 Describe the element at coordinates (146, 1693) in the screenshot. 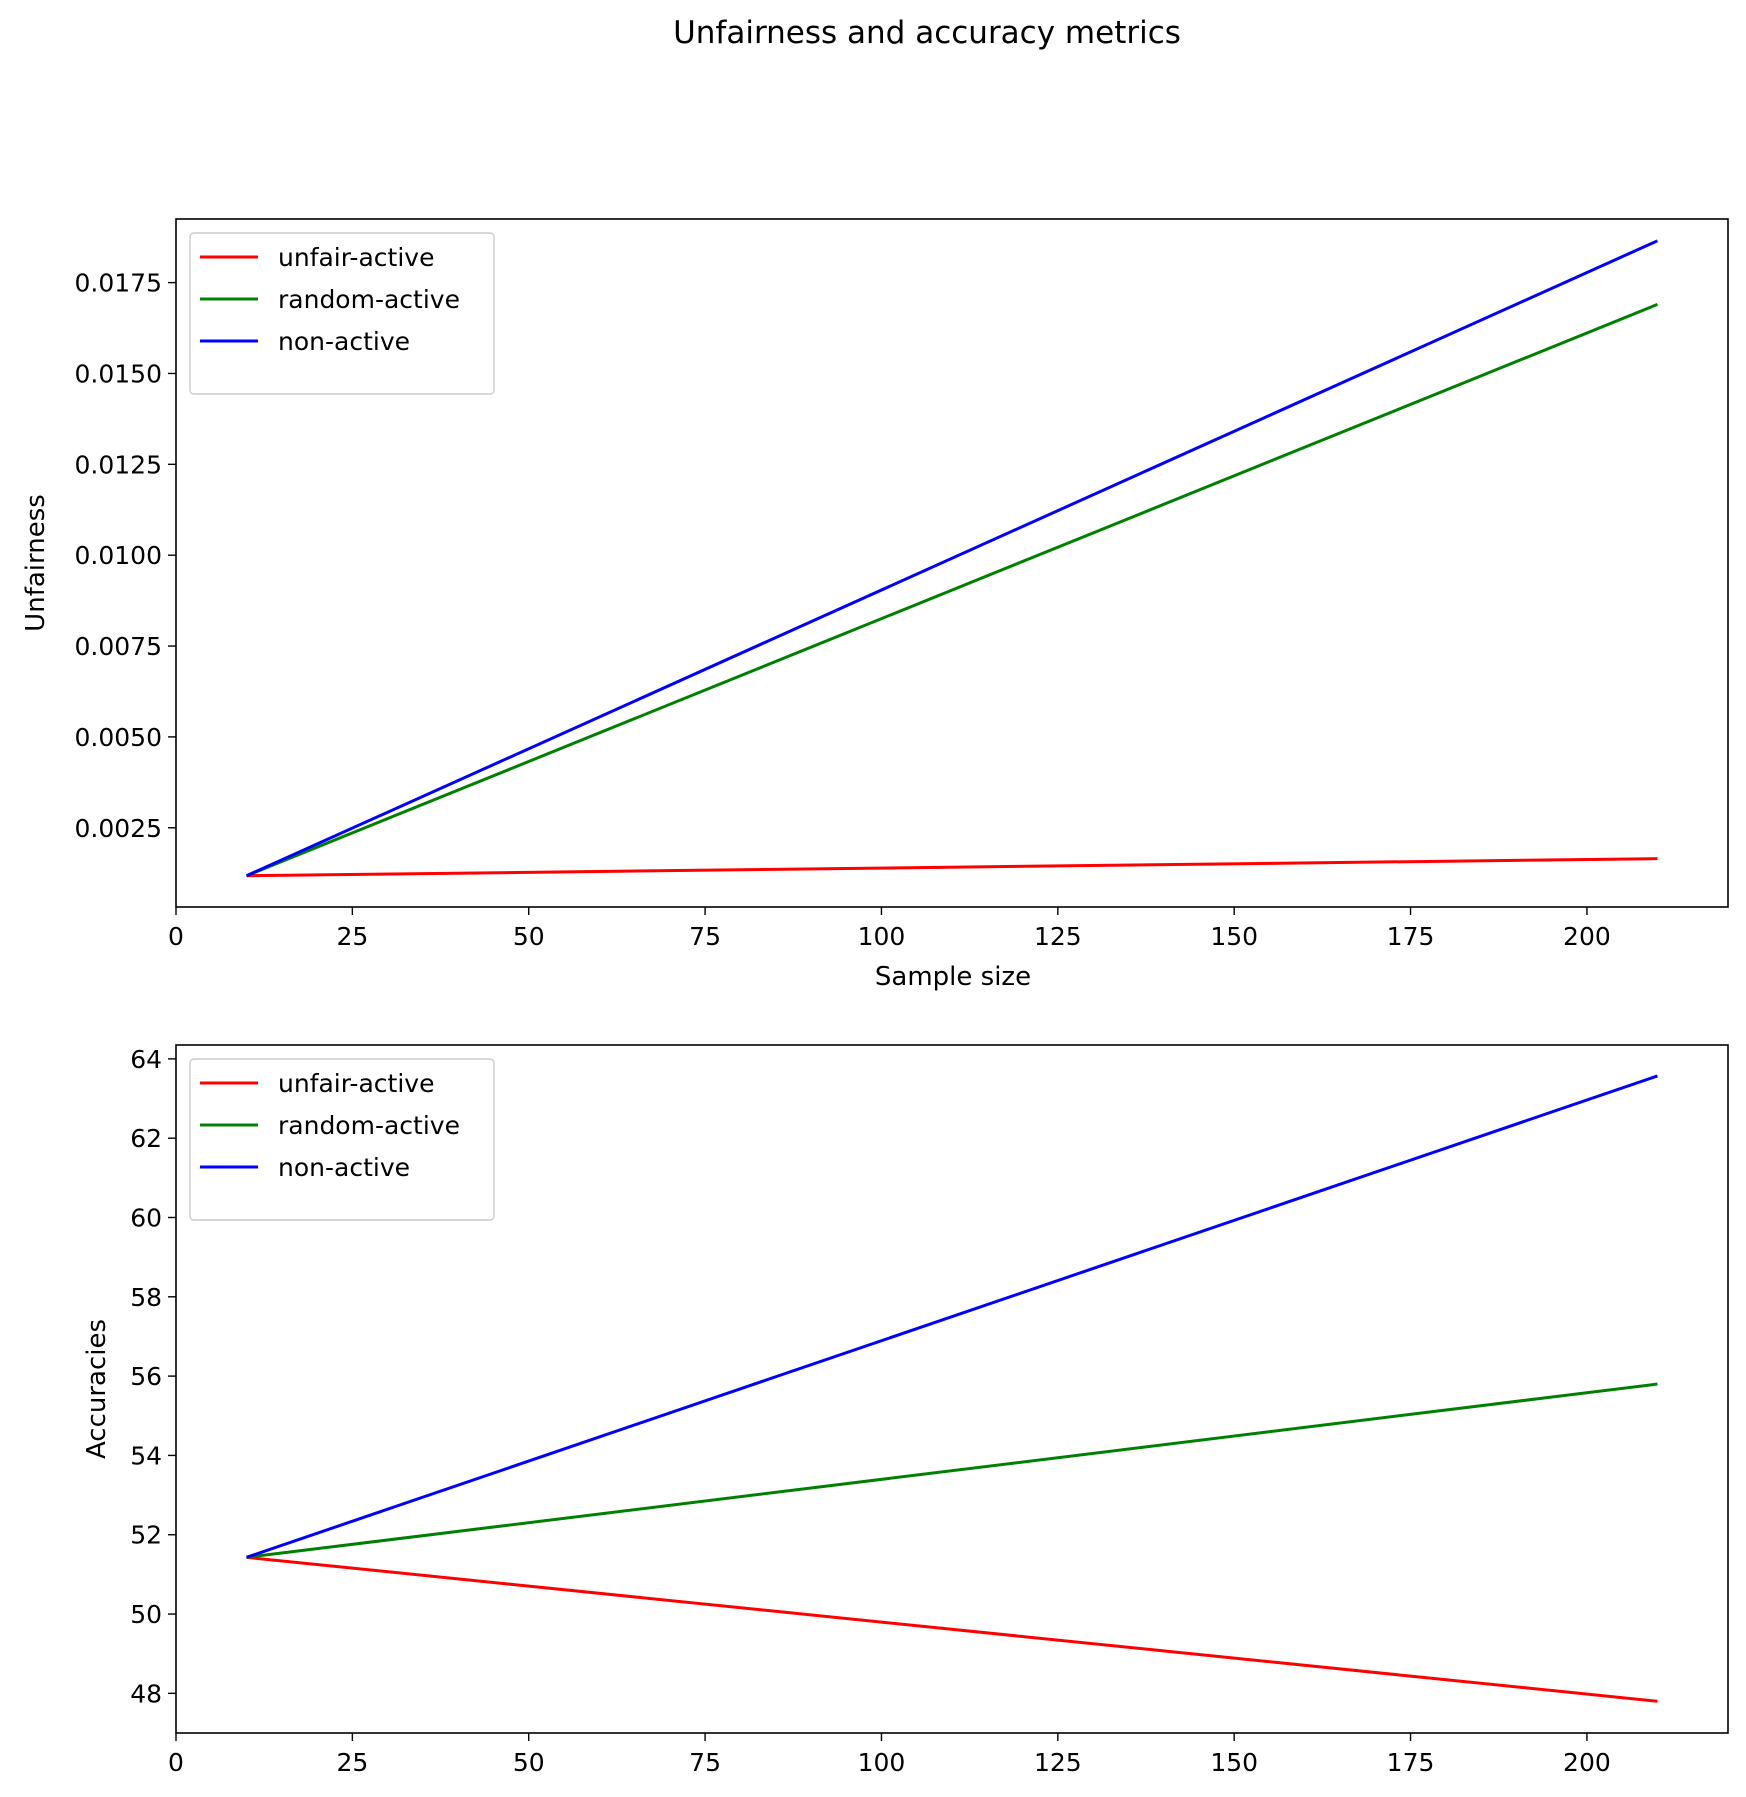

I see `y-tick-label: 48` at that location.